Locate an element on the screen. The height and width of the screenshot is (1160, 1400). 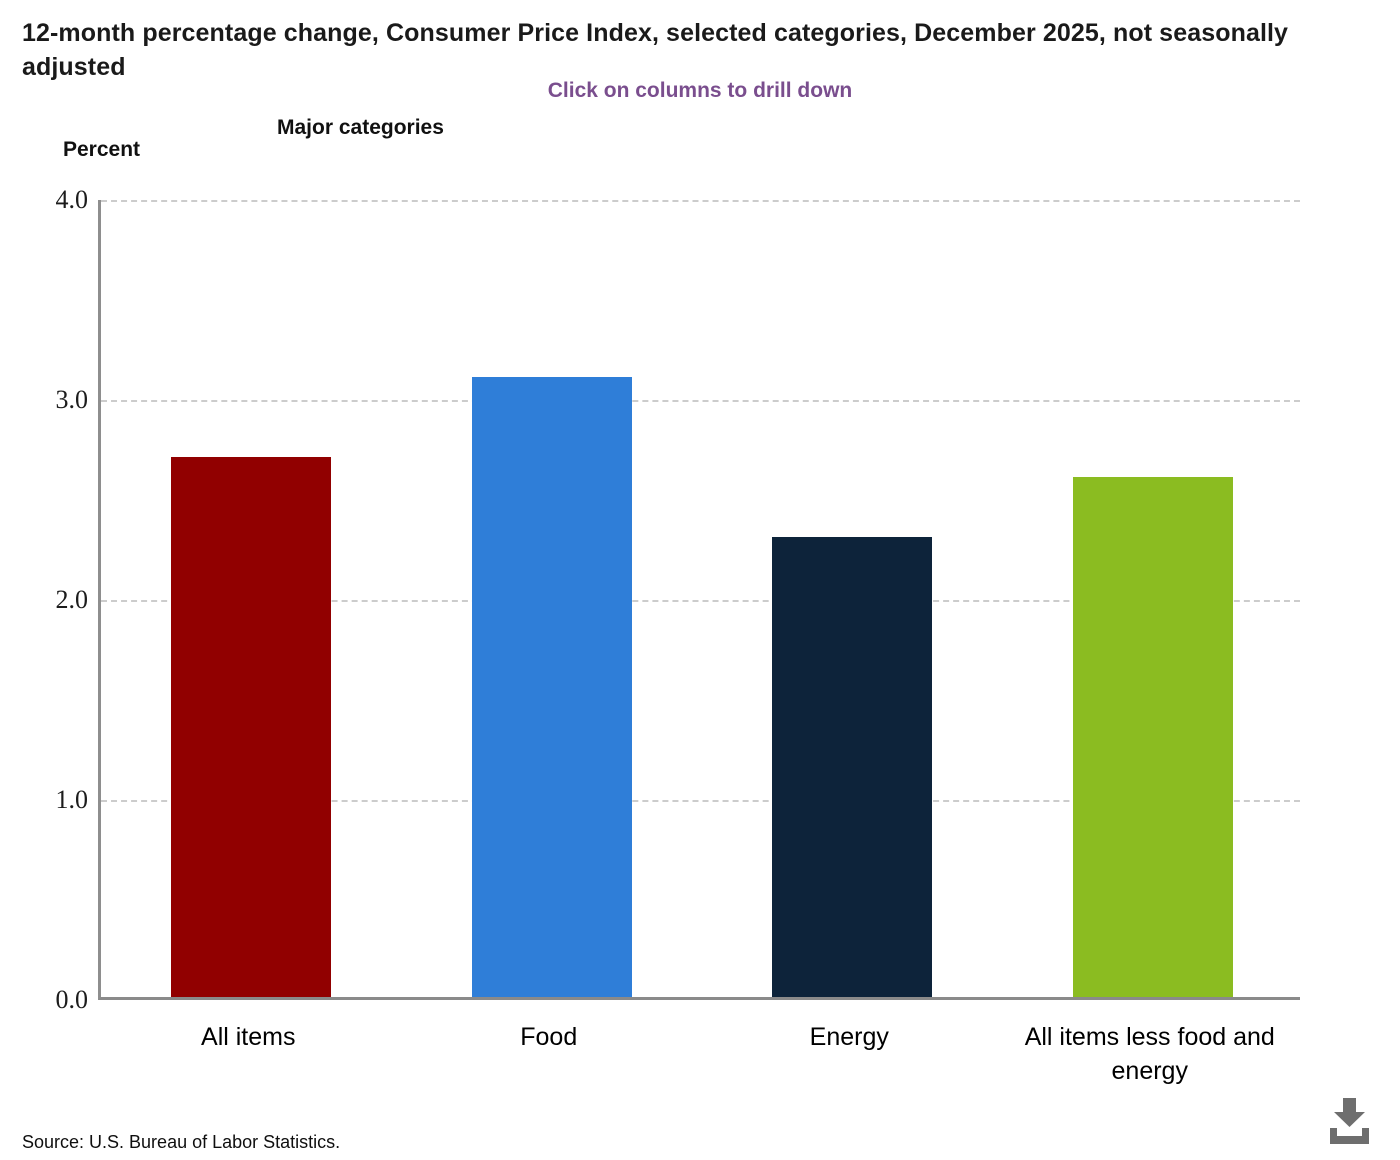
chart-subtitle: Click on columns to drill down is located at coordinates (700, 90).